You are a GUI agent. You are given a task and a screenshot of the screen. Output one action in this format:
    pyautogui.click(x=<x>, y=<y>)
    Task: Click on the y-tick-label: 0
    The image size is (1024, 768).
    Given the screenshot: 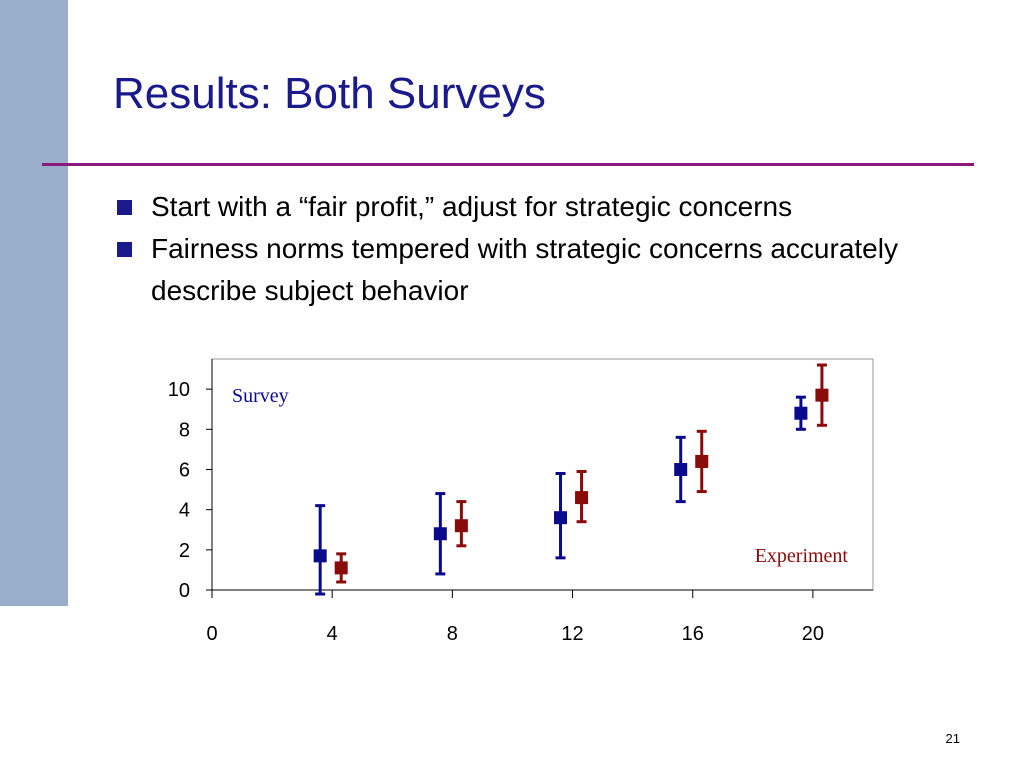 What is the action you would take?
    pyautogui.click(x=184, y=591)
    